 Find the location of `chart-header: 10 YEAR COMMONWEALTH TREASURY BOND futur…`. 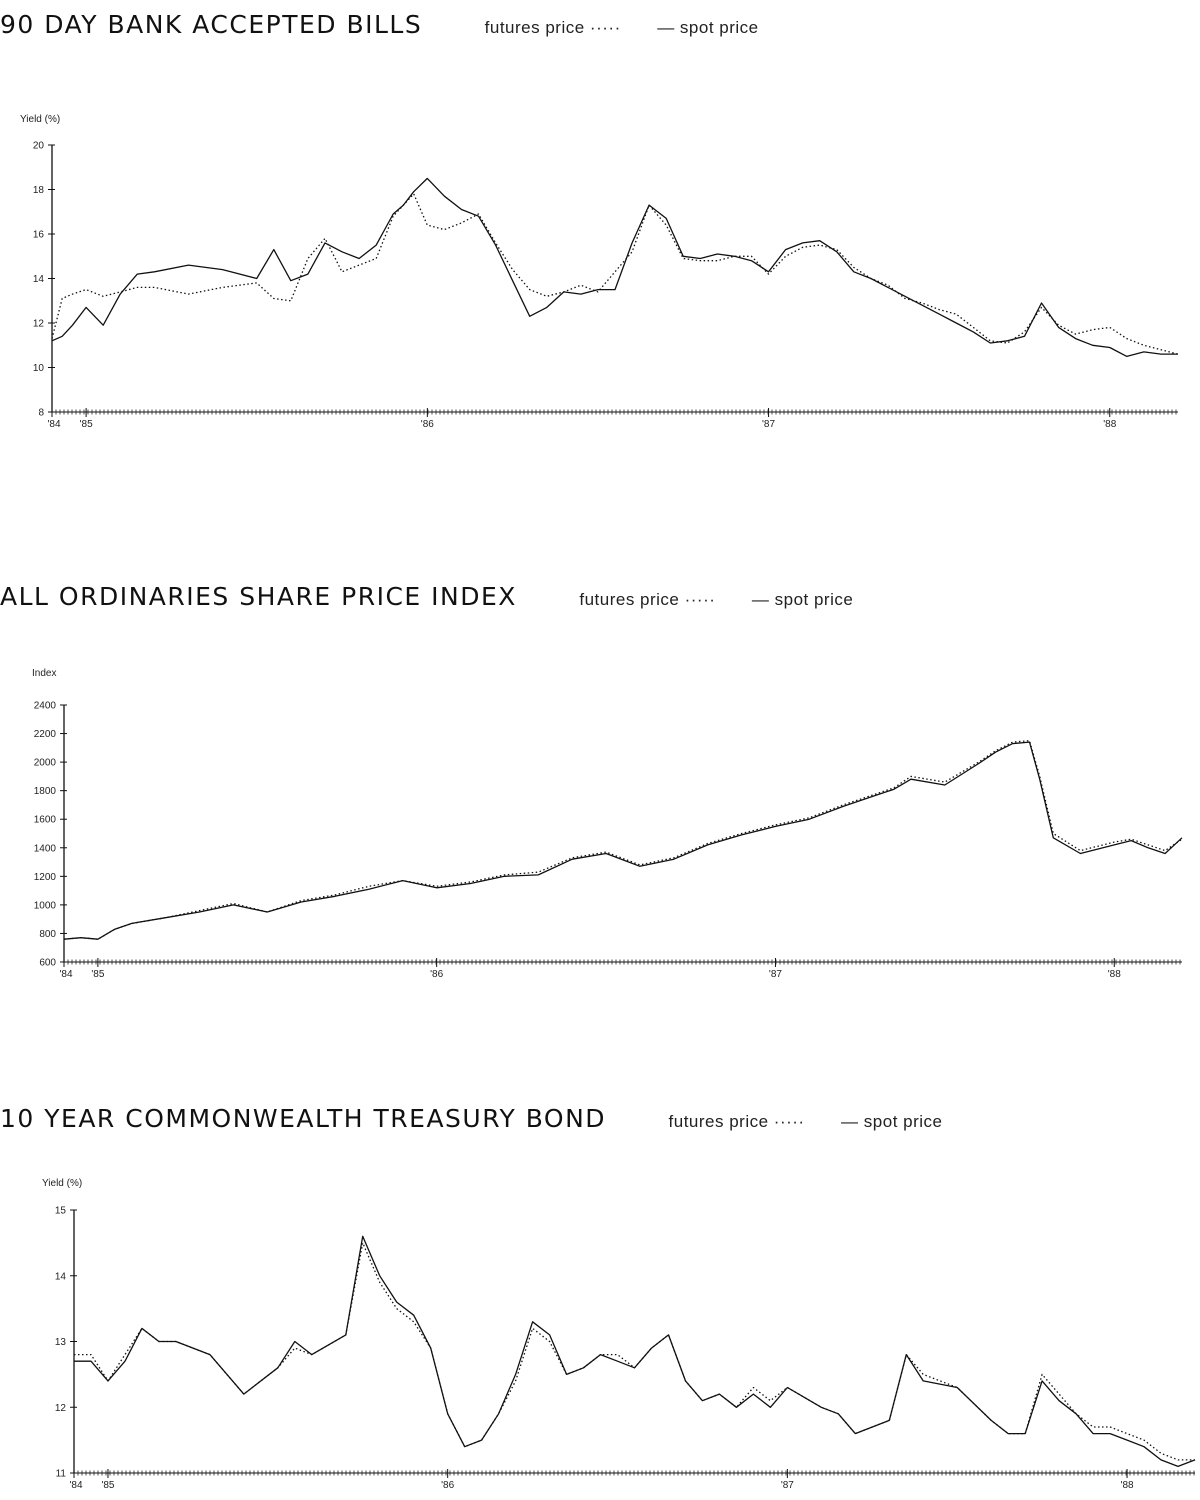

chart-header: 10 YEAR COMMONWEALTH TREASURY BOND futur… is located at coordinates (471, 1124).